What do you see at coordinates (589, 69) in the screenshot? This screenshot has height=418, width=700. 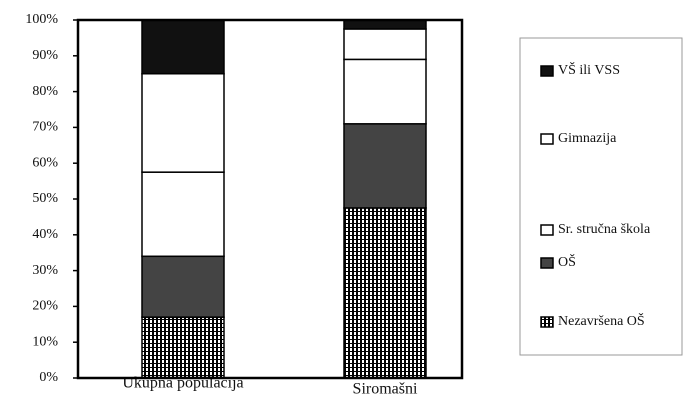 I see `legend-label: VŠ ili VSS` at bounding box center [589, 69].